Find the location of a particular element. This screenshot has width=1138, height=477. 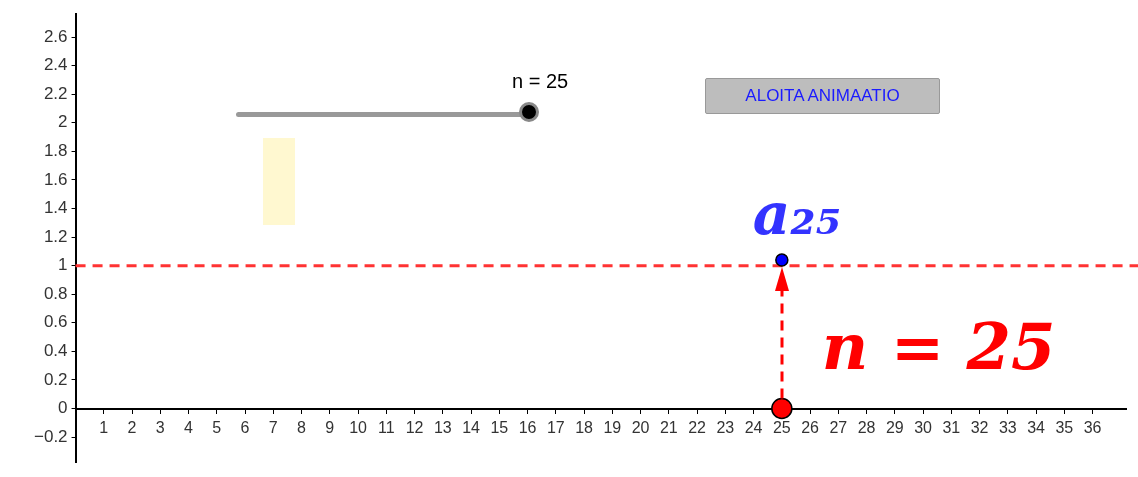

x-tick-label: 10 is located at coordinates (358, 427).